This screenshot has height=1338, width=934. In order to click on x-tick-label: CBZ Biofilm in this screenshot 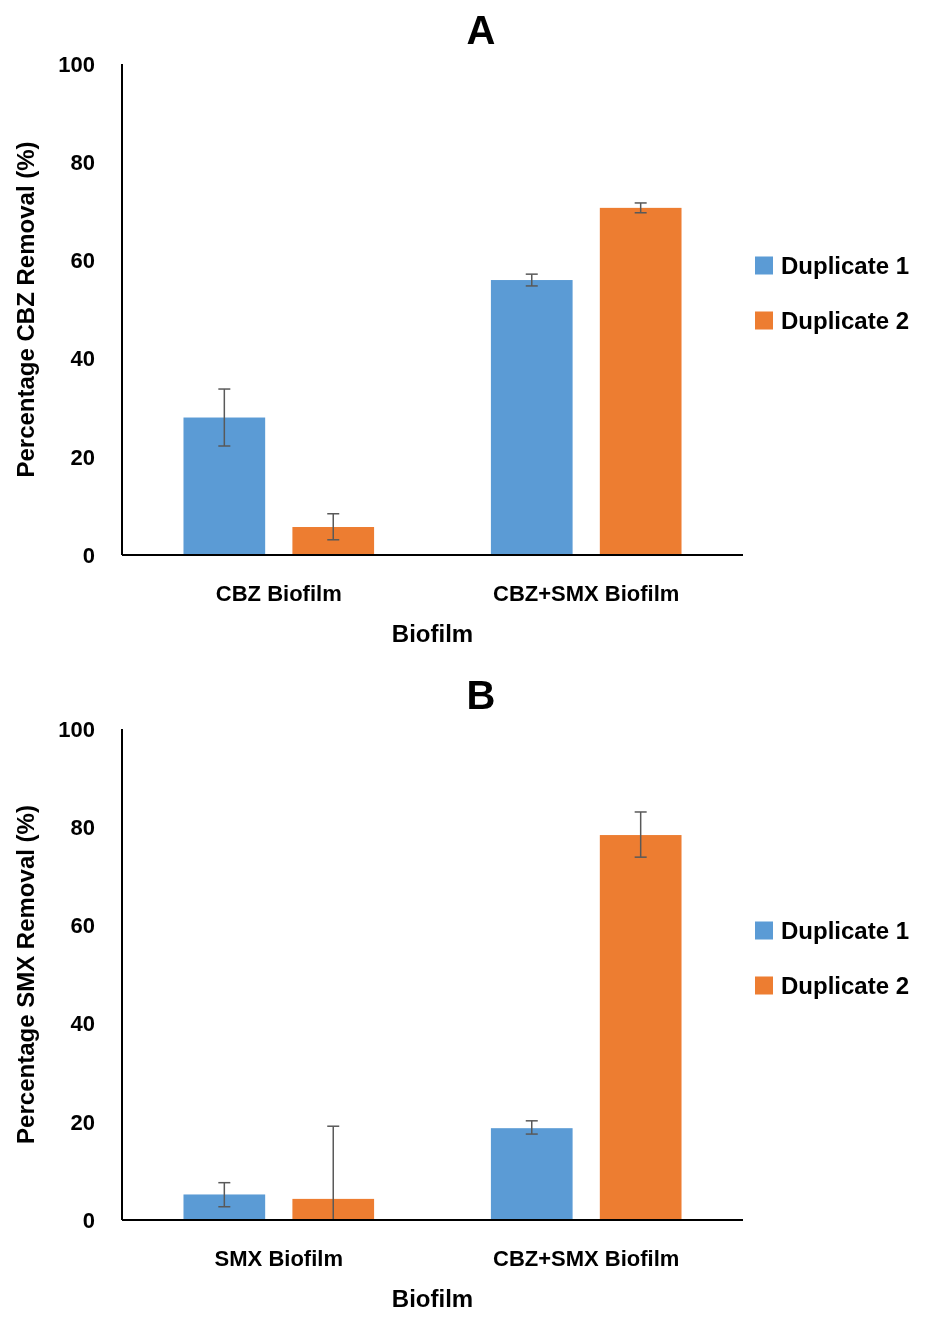, I will do `click(278, 593)`.